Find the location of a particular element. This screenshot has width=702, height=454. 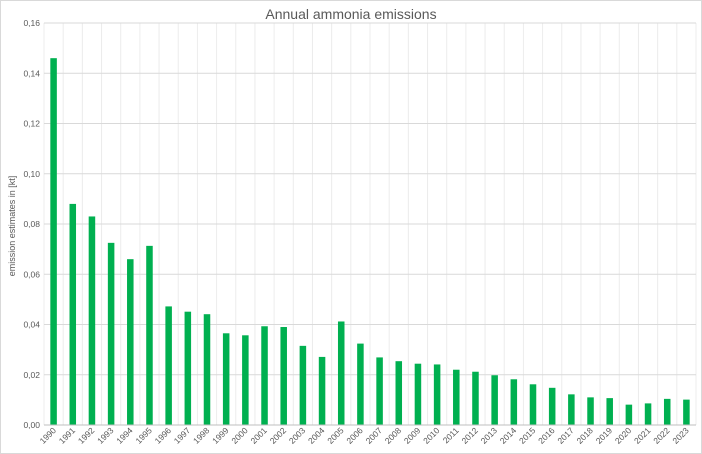

y-axis-label: emission estimates in [kt] is located at coordinates (12, 226).